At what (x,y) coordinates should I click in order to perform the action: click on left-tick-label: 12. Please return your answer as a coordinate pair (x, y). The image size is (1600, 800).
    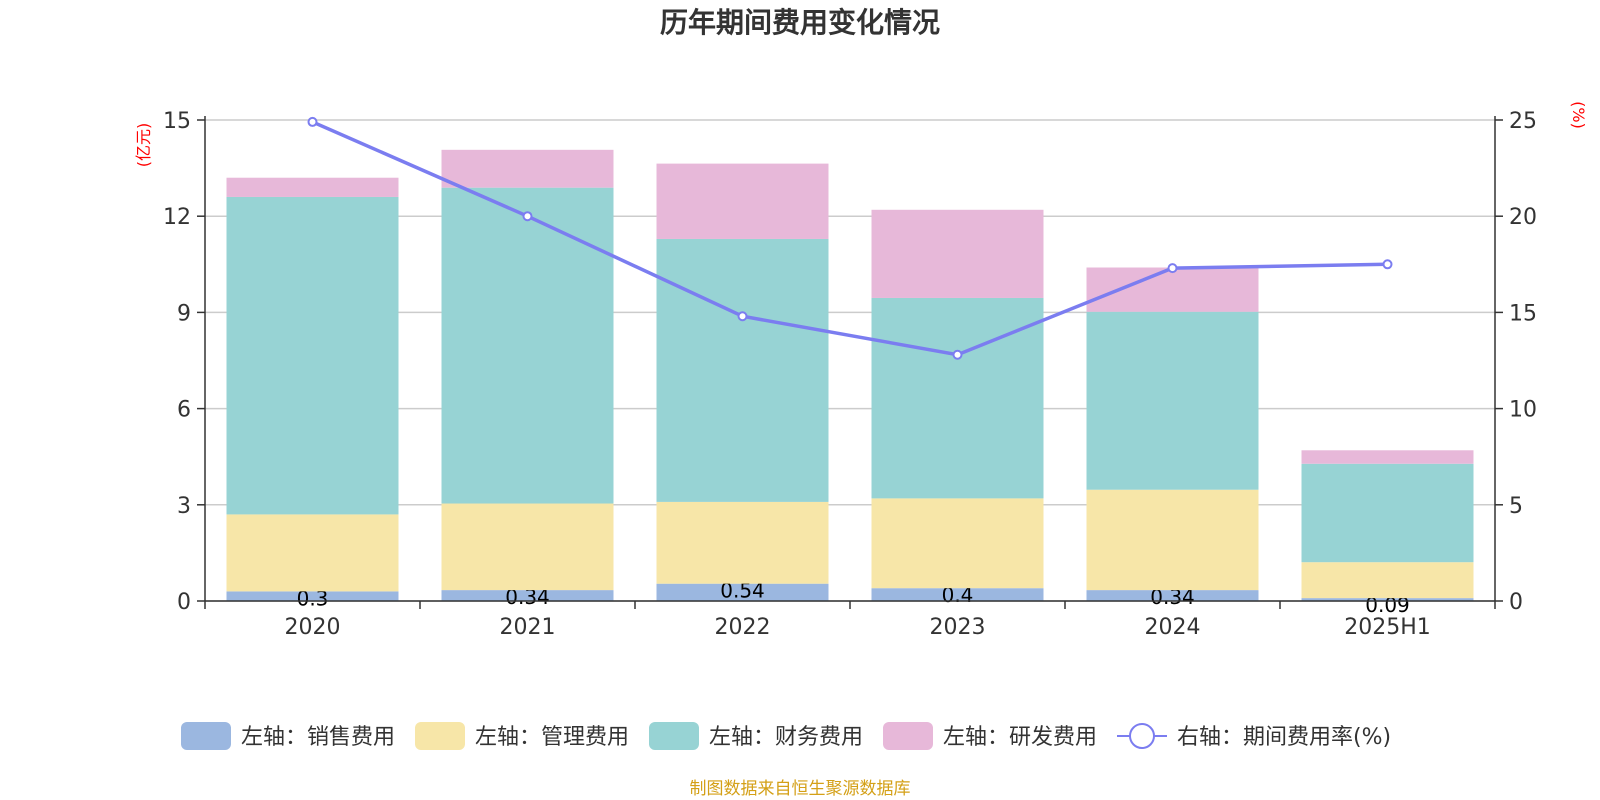
    Looking at the image, I should click on (177, 217).